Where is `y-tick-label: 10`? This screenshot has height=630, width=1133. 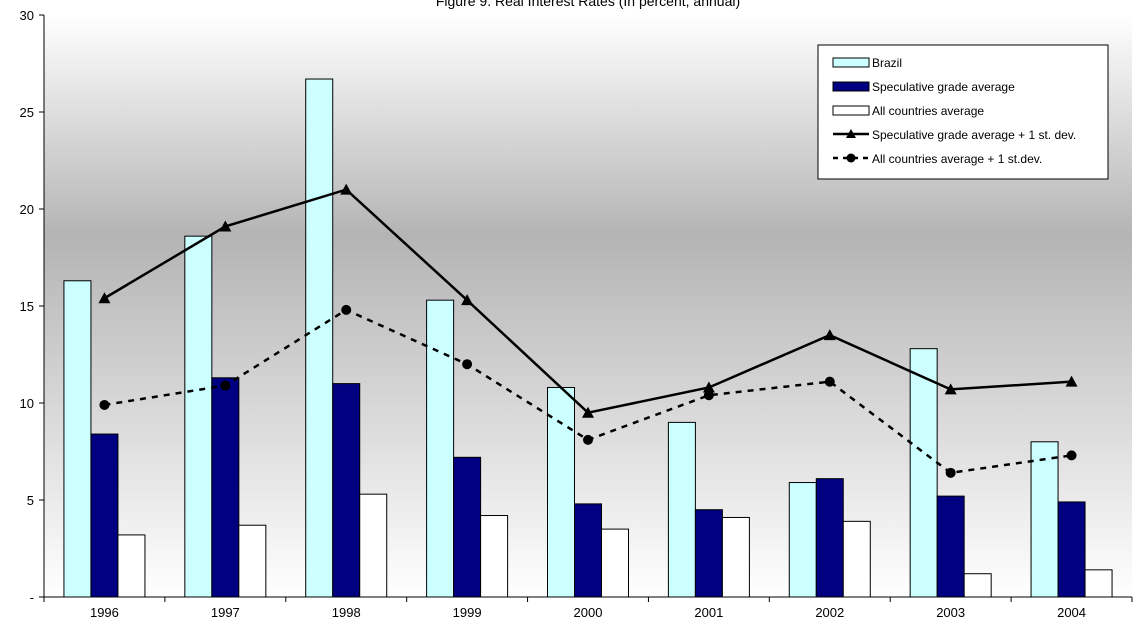
y-tick-label: 10 is located at coordinates (27, 403).